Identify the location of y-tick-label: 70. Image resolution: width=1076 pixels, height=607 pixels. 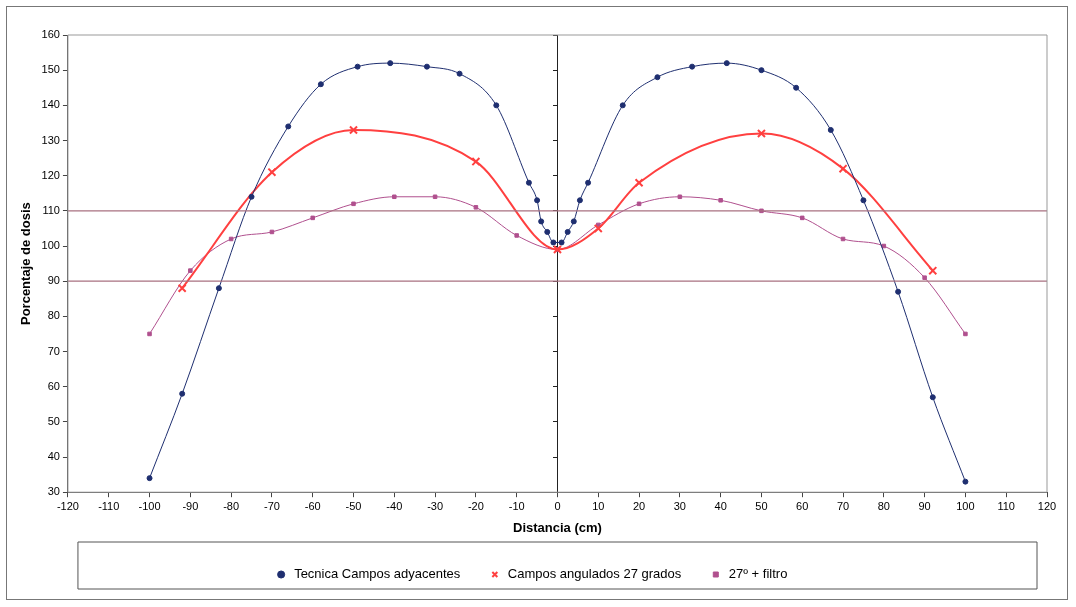
(53, 350).